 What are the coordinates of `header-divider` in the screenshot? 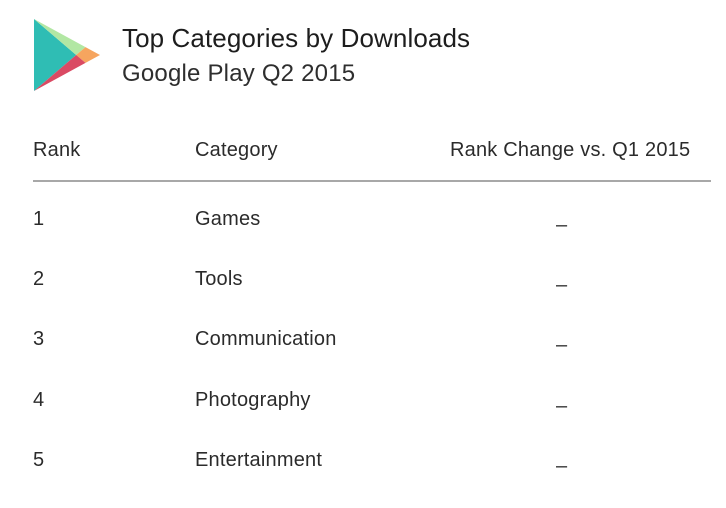 It's located at (372, 181).